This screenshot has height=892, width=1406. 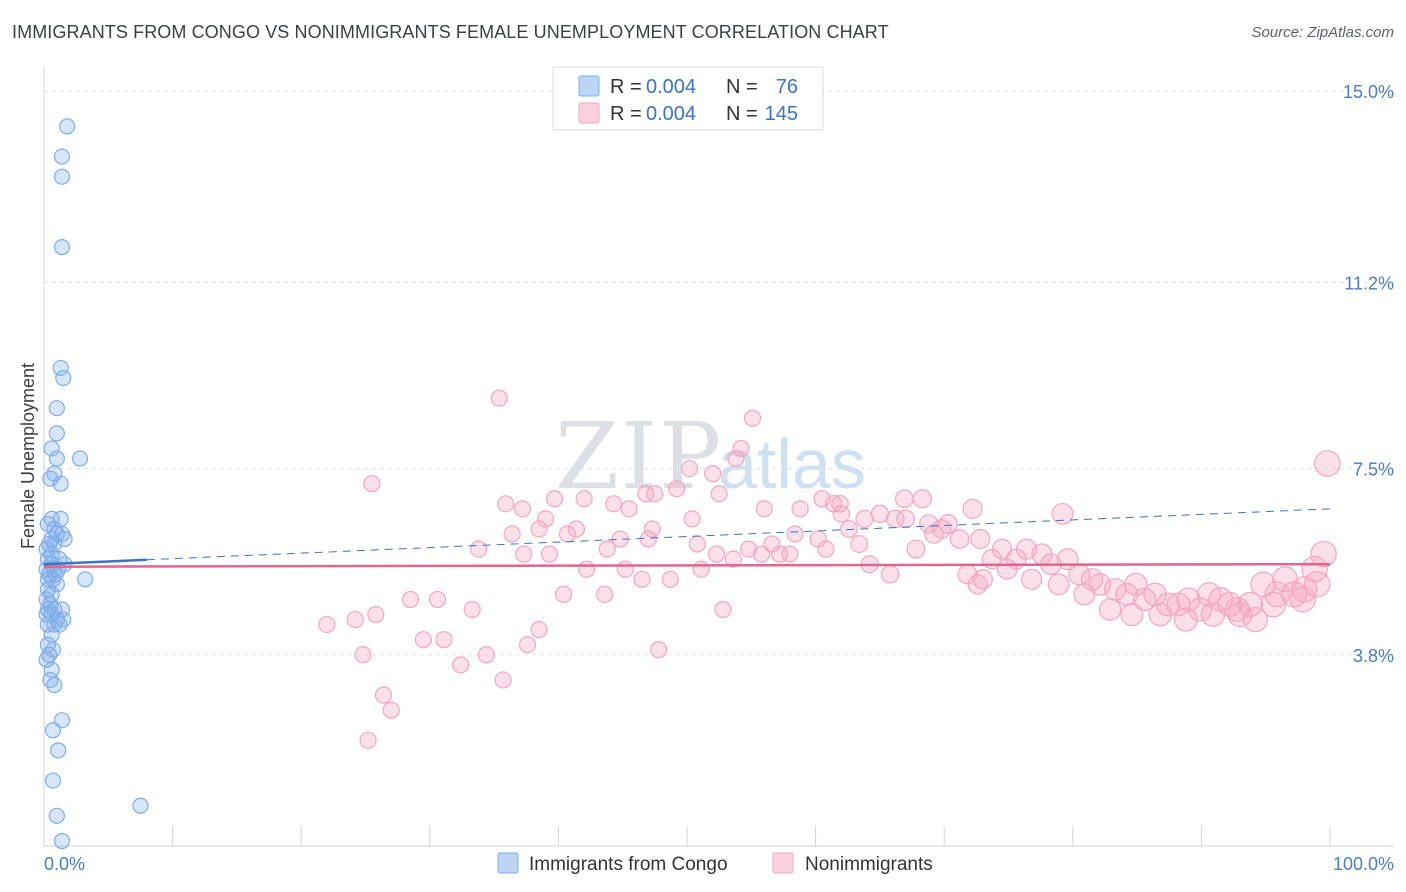 I want to click on y-tick-label-2: 11.2%, so click(x=1369, y=283).